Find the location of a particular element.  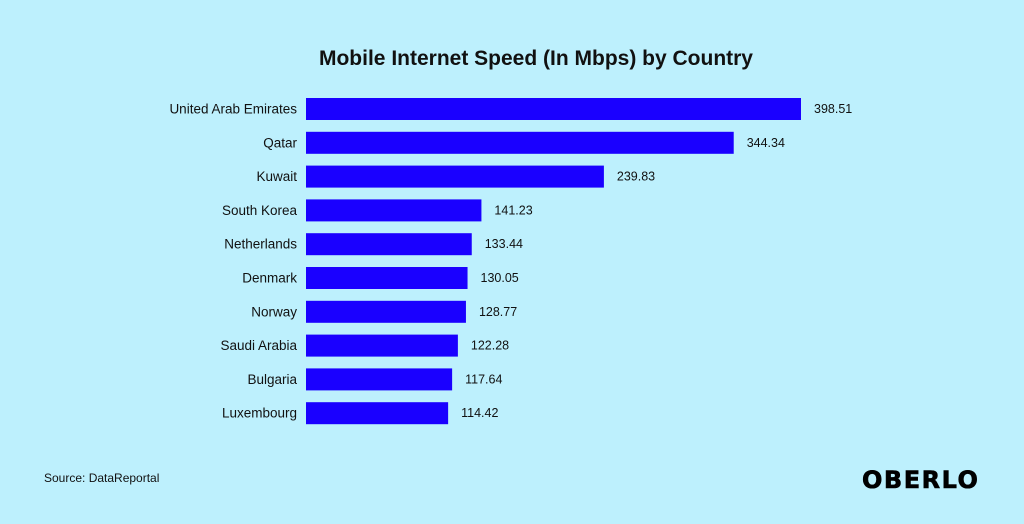

bar-luxembourg is located at coordinates (377, 413).